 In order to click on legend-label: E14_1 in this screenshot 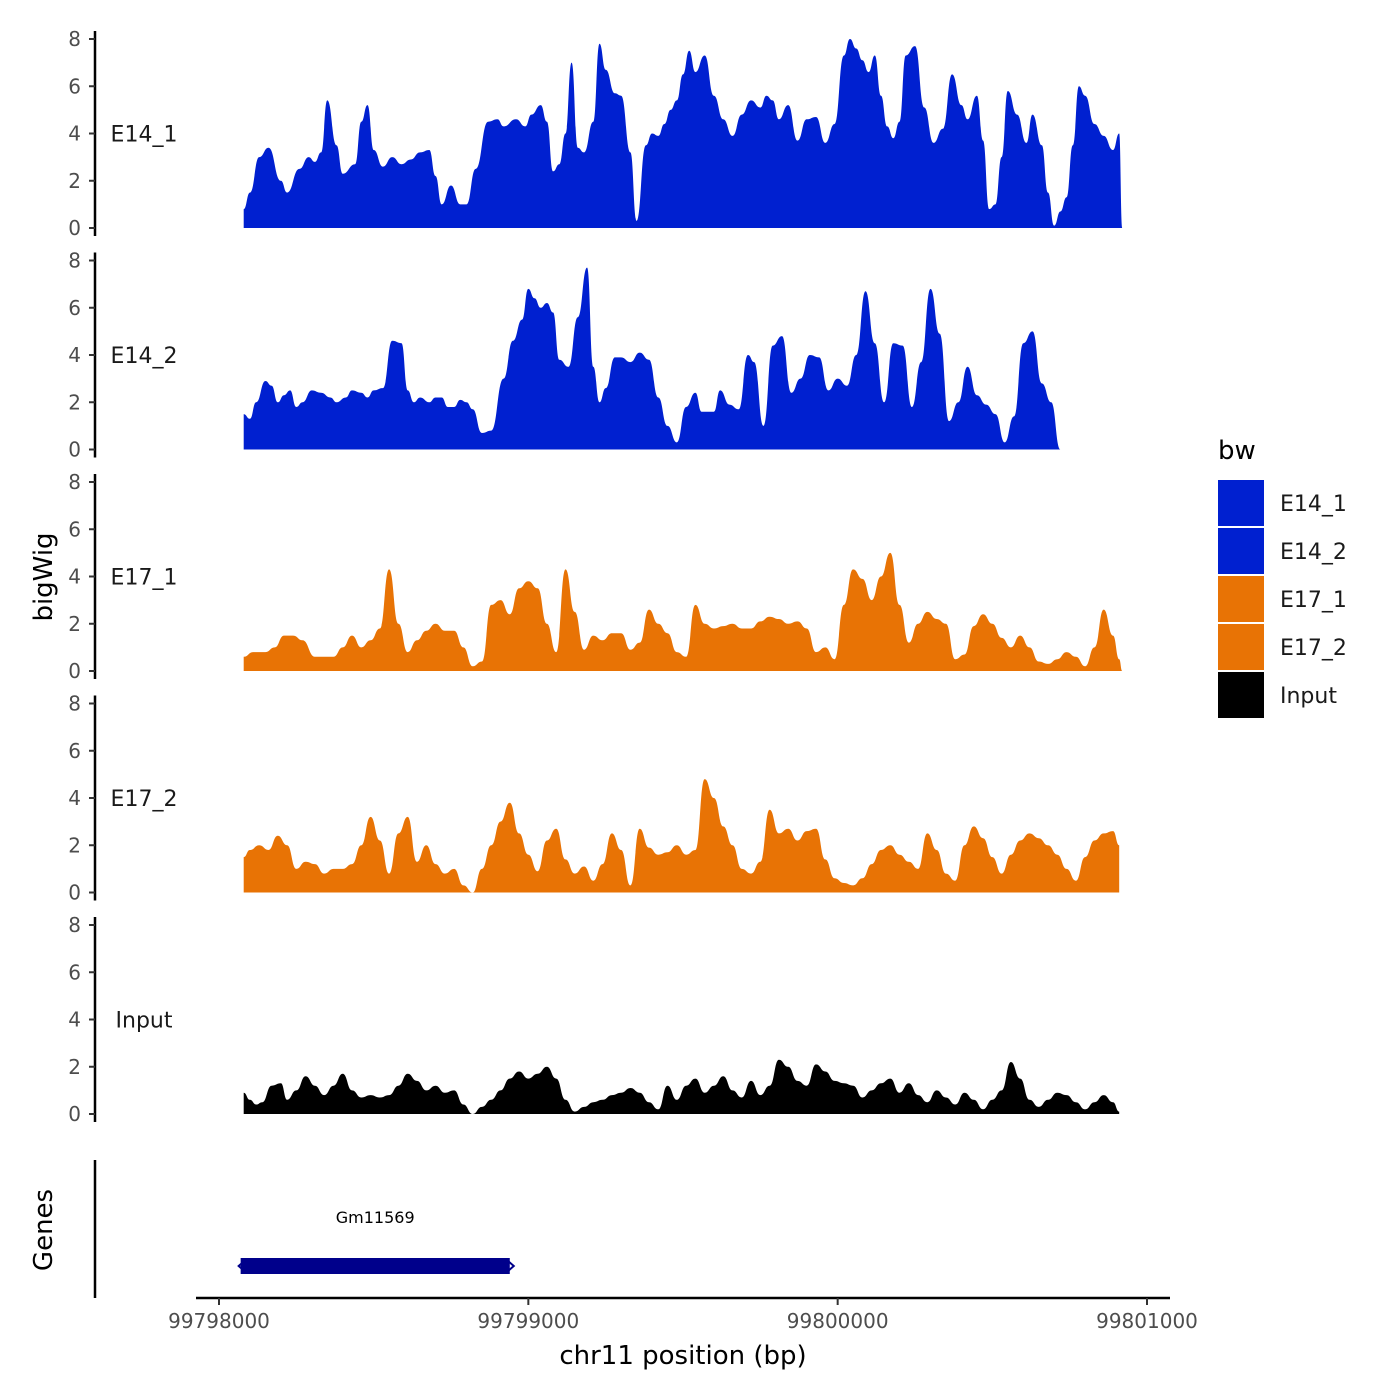, I will do `click(1313, 504)`.